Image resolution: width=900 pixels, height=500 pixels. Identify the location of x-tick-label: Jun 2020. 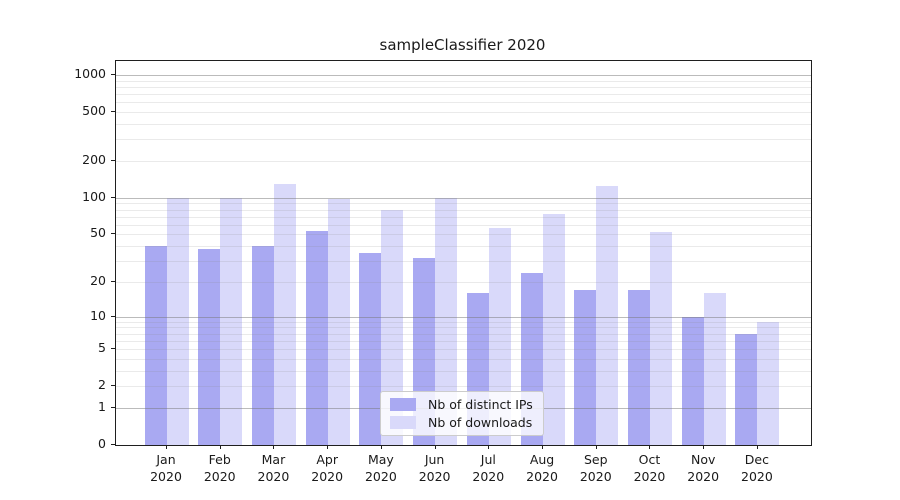
(435, 468).